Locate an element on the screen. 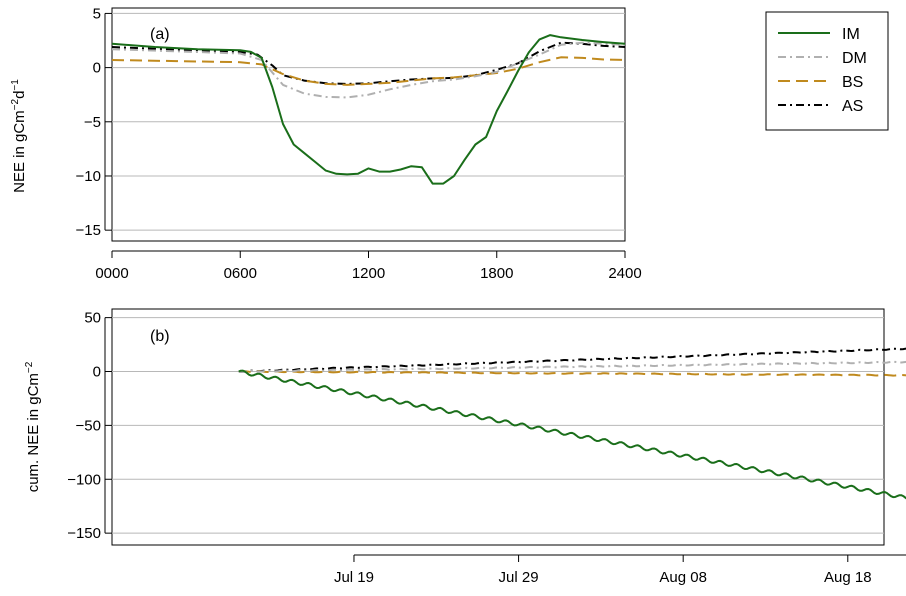 Image resolution: width=906 pixels, height=596 pixels. panel-a-ylabel-text: NEE in gCm is located at coordinates (19, 151).